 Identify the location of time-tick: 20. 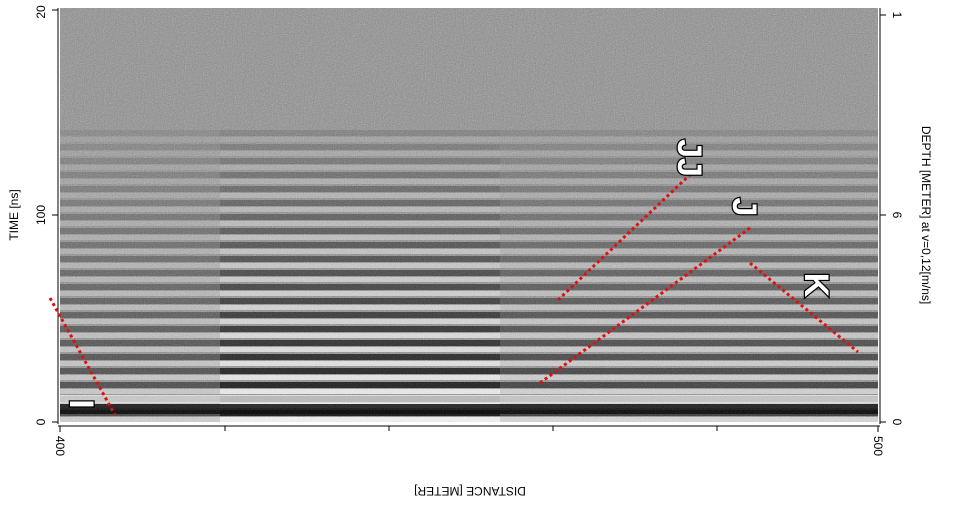
(41, 12).